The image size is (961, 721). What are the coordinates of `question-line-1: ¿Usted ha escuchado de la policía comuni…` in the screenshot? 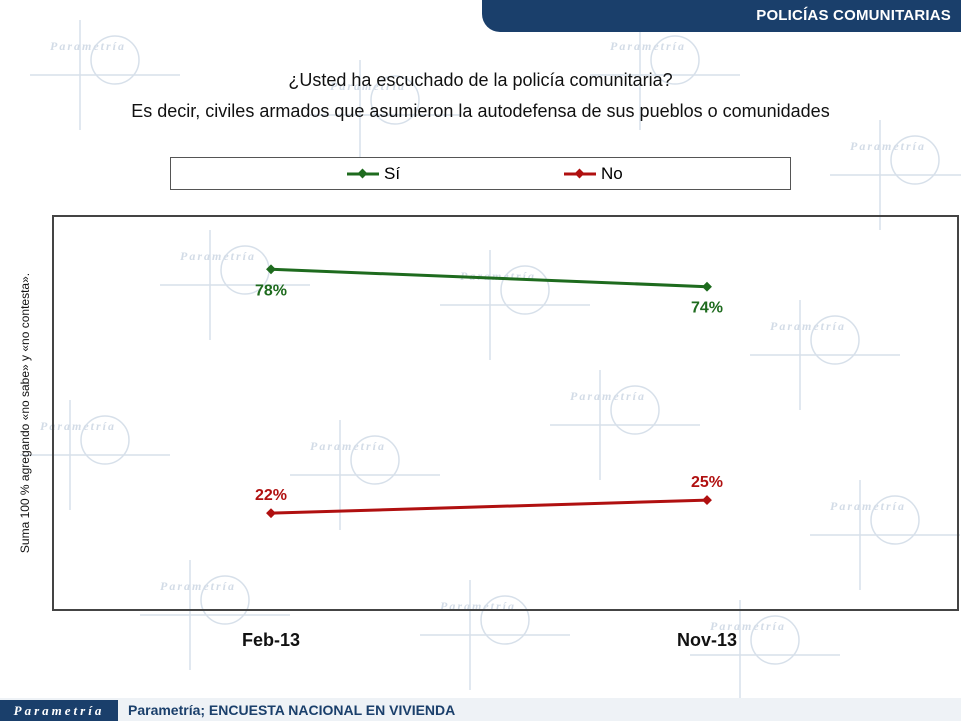 It's located at (480, 80).